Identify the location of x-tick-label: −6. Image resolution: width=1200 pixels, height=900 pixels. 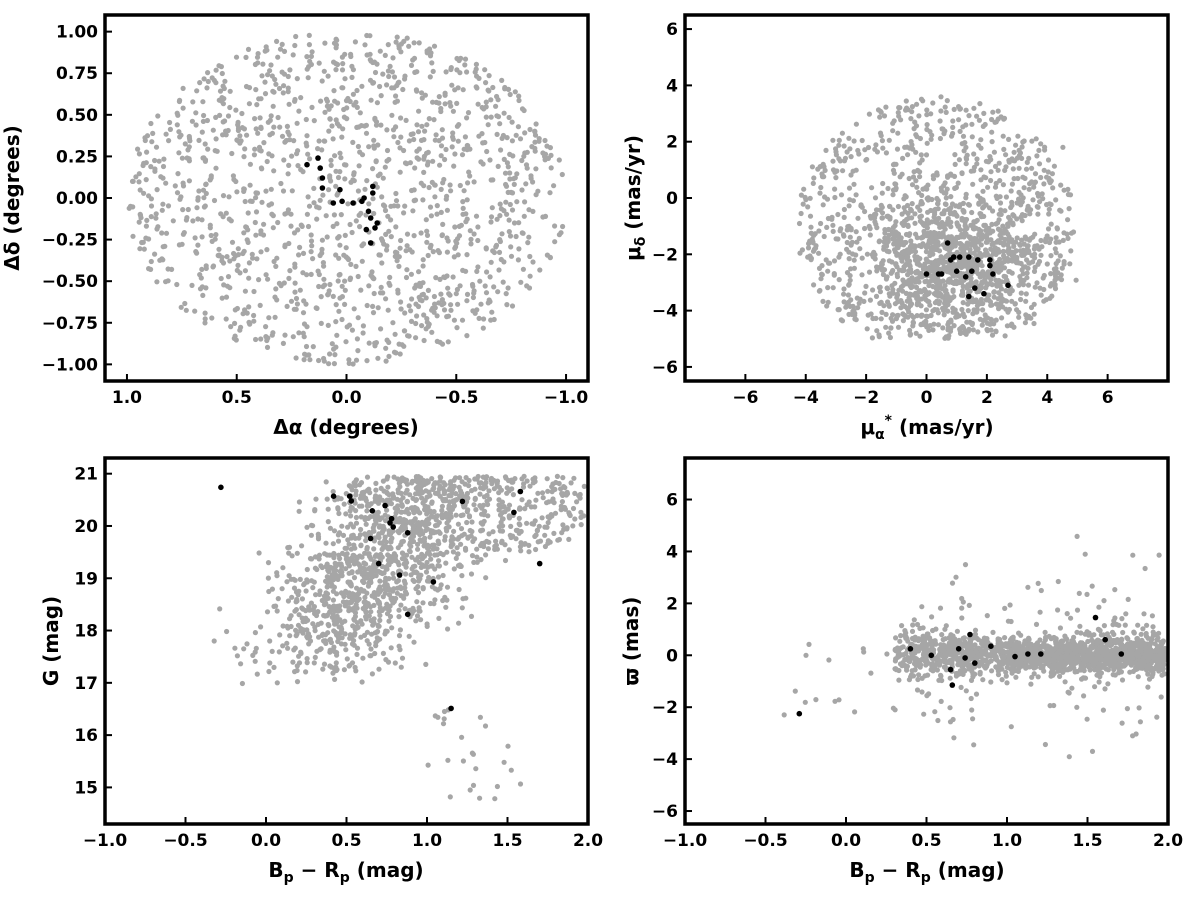
(745, 398).